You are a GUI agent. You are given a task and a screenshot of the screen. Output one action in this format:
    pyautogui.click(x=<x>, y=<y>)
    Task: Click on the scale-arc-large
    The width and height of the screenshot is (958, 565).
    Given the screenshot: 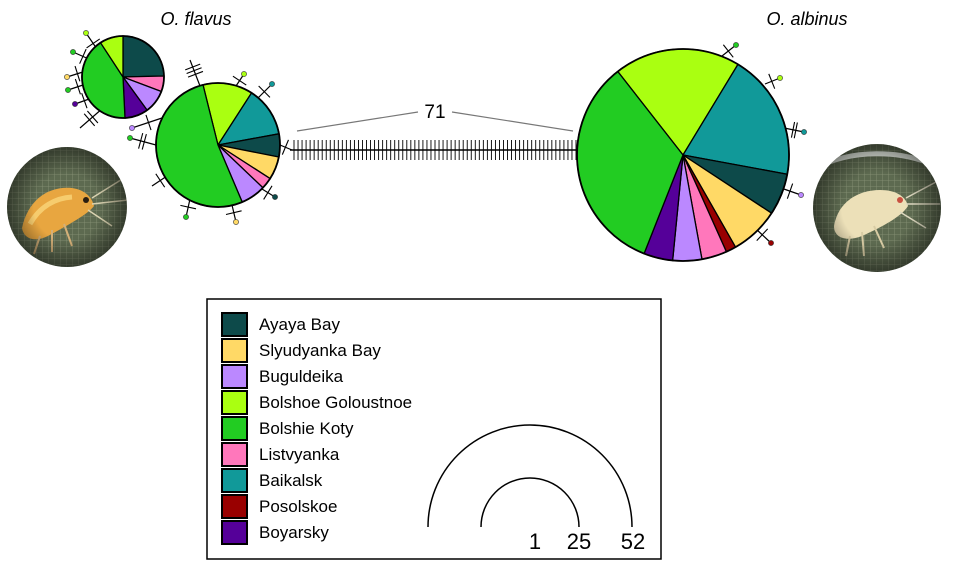 What is the action you would take?
    pyautogui.click(x=530, y=476)
    